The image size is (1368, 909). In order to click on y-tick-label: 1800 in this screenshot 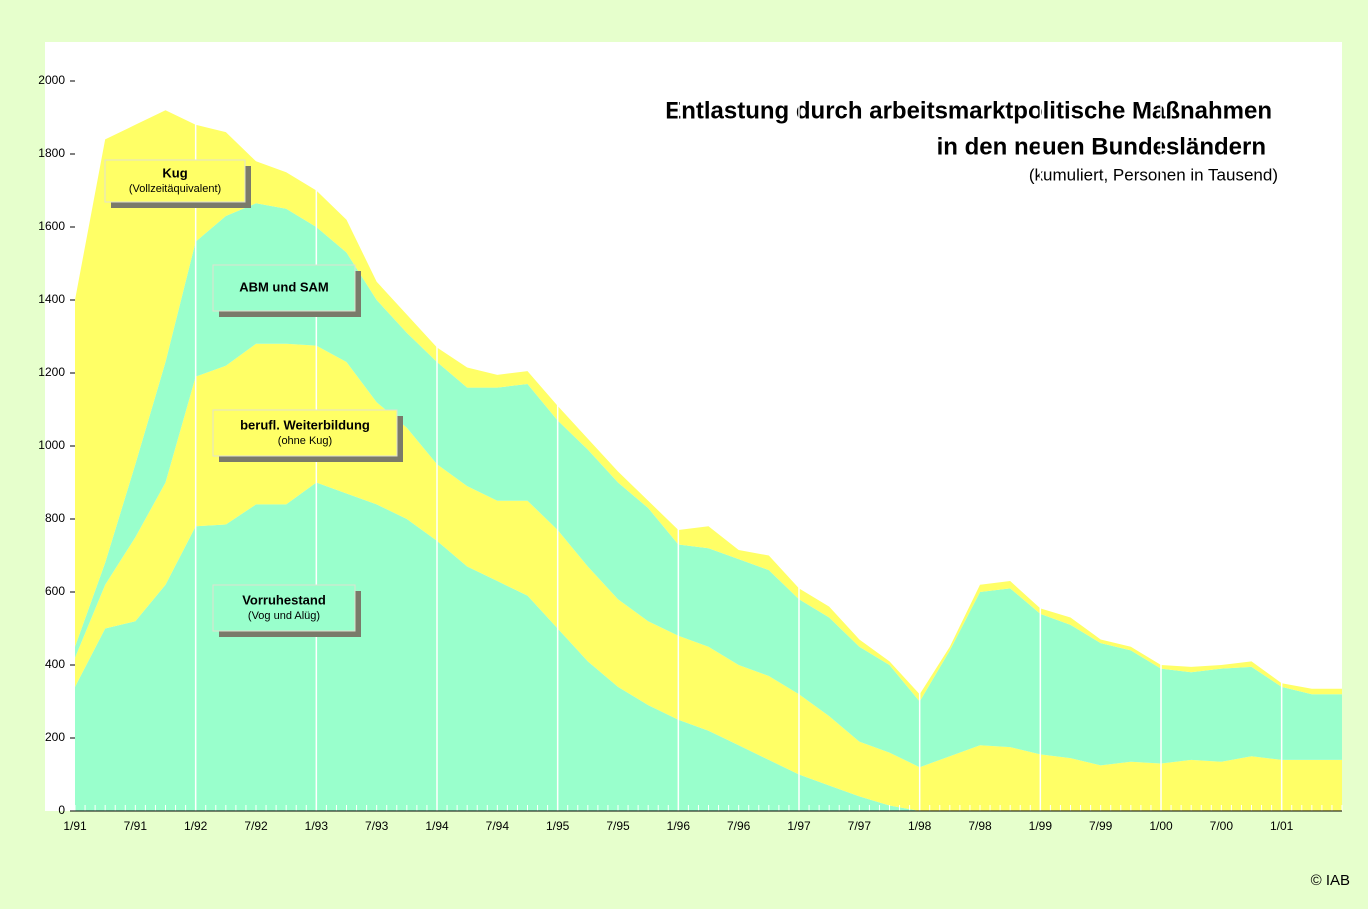, I will do `click(51, 153)`.